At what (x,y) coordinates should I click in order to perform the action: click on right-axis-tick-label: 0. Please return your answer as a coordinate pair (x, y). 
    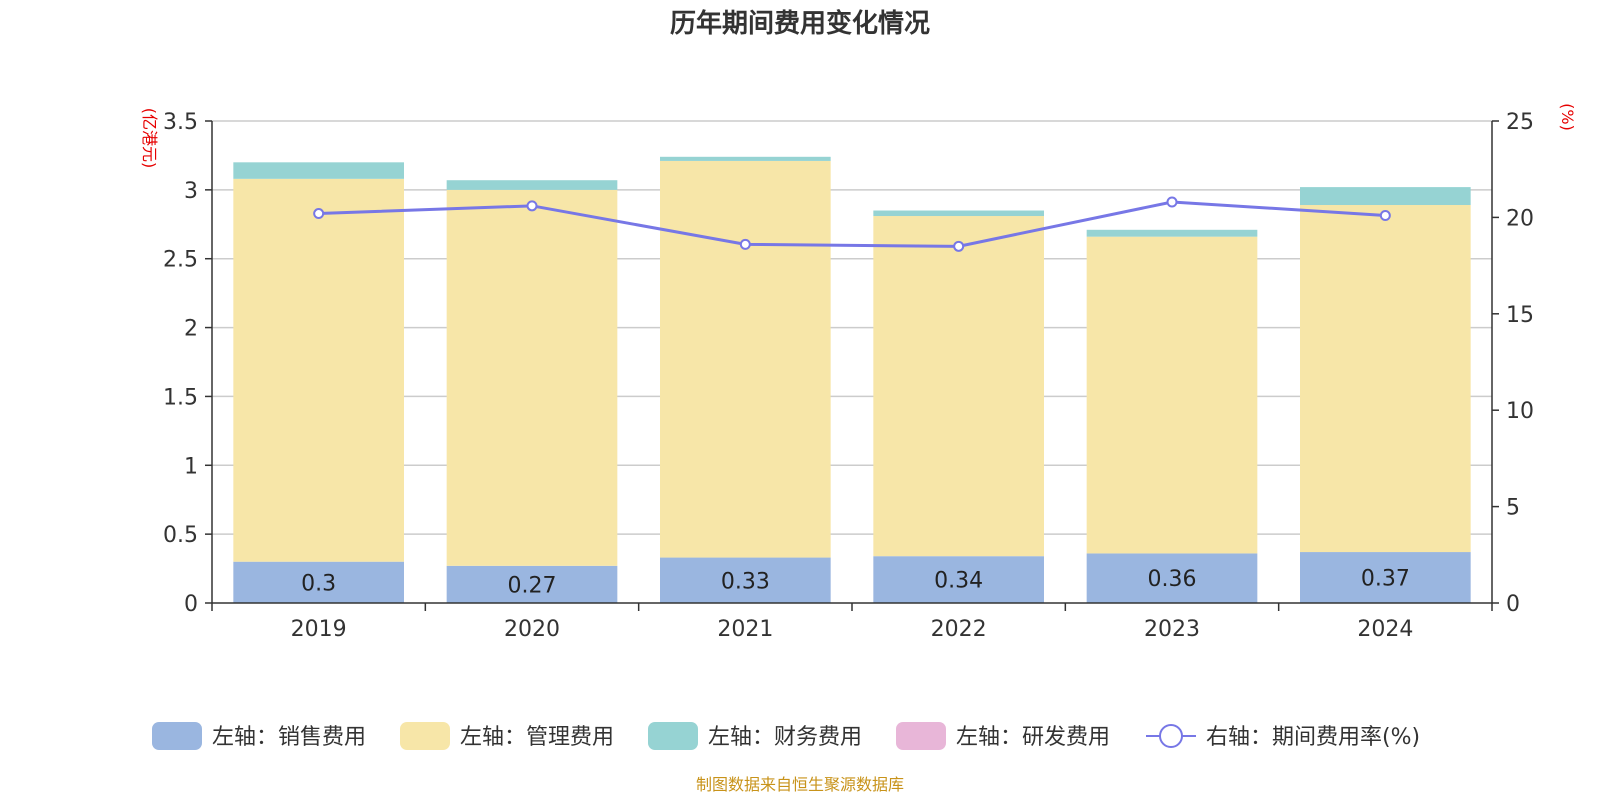
    Looking at the image, I should click on (1513, 604).